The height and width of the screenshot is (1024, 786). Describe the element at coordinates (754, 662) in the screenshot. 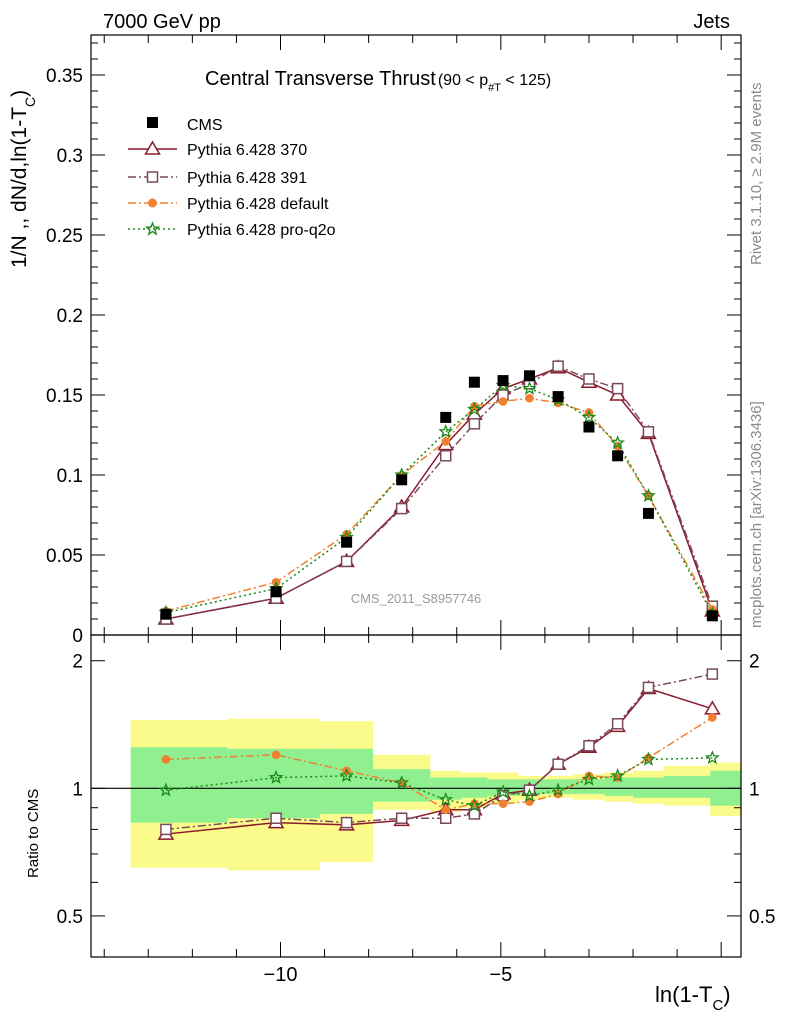

I see `ratio-tick-label-right: 2` at that location.